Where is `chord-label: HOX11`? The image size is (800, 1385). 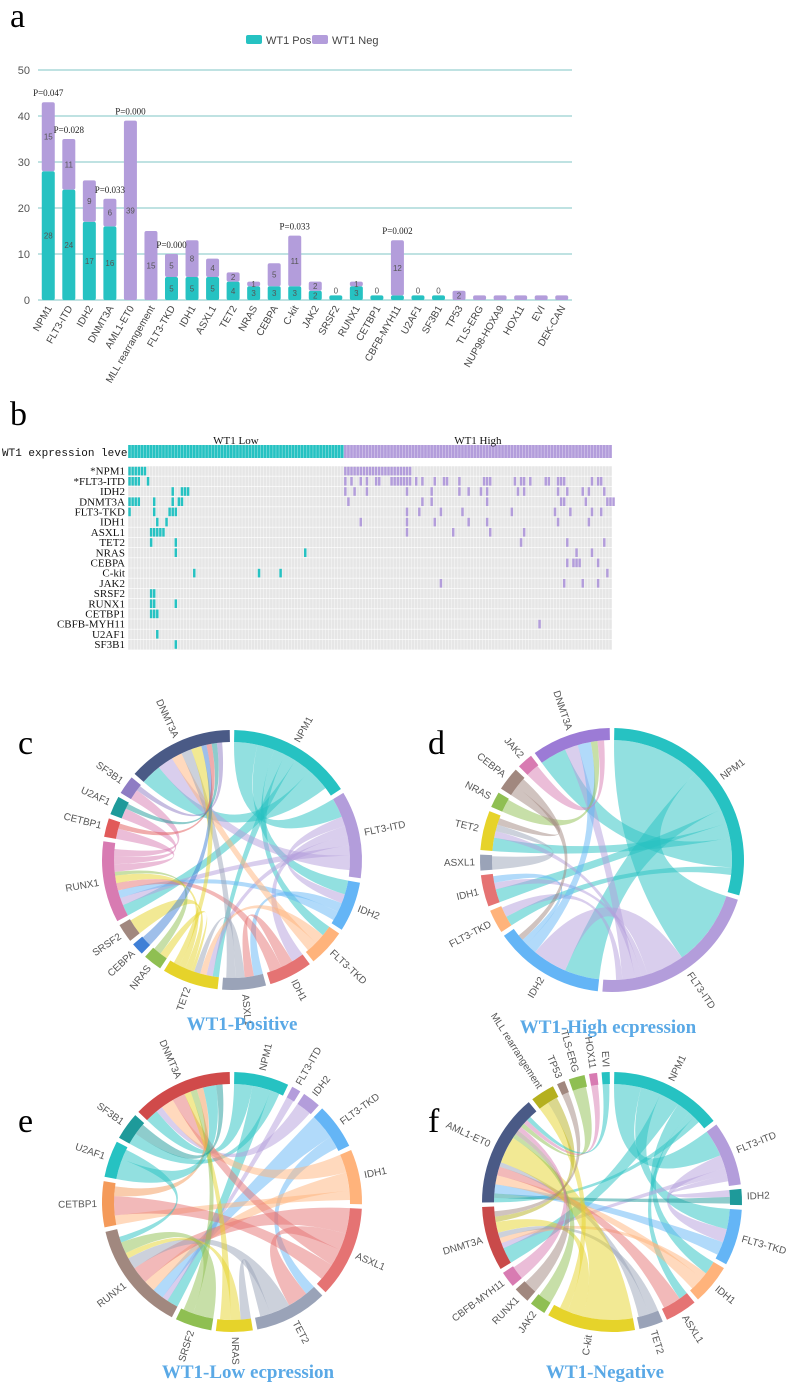
chord-label: HOX11 is located at coordinates (590, 1053).